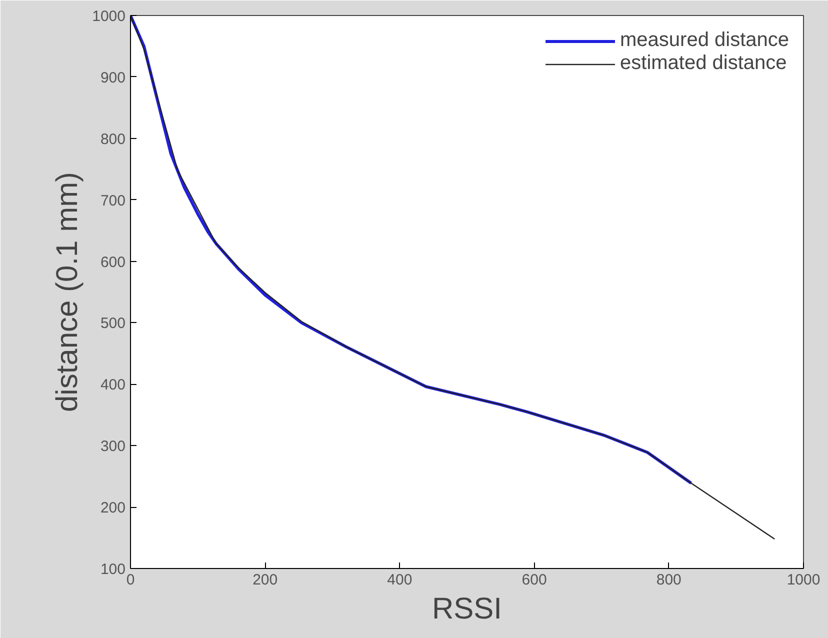  I want to click on legend-label: estimated distance, so click(703, 63).